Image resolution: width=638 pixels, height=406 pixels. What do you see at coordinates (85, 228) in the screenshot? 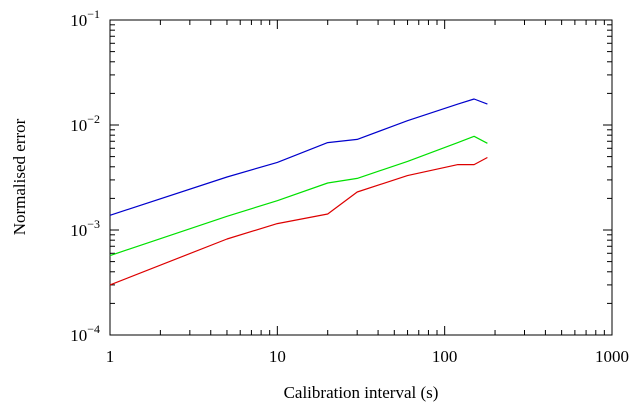
I see `y-tick-label: 10⁻³` at bounding box center [85, 228].